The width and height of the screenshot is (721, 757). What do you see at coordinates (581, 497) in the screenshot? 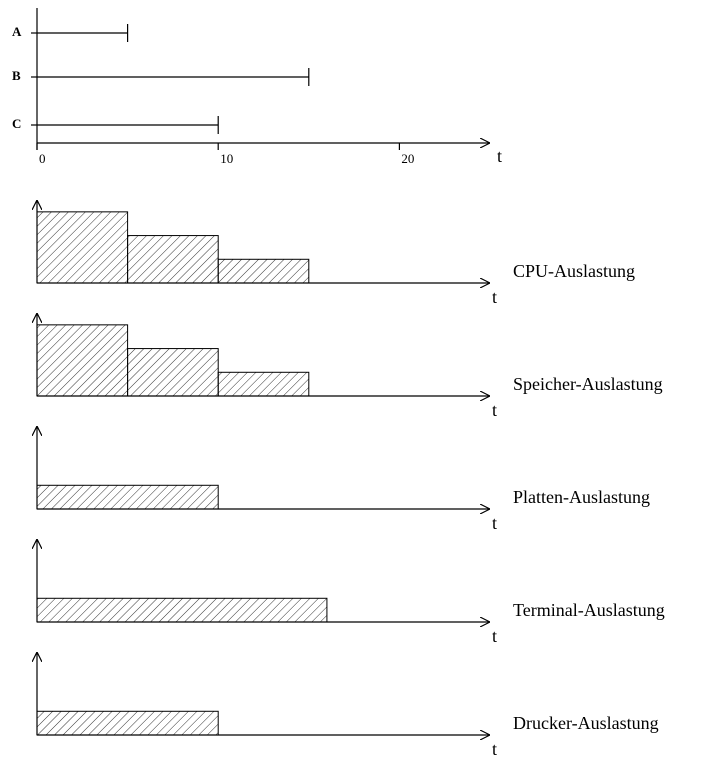
I see `panel-title: Platten-Auslastung` at bounding box center [581, 497].